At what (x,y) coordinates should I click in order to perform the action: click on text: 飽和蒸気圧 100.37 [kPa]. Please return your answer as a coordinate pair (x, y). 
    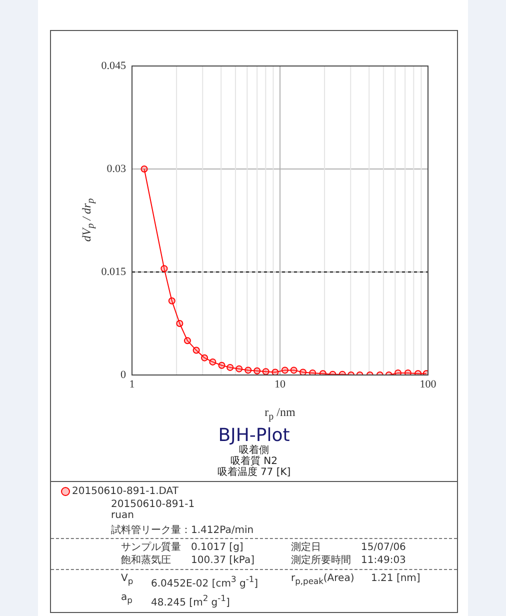
    Looking at the image, I should click on (187, 560).